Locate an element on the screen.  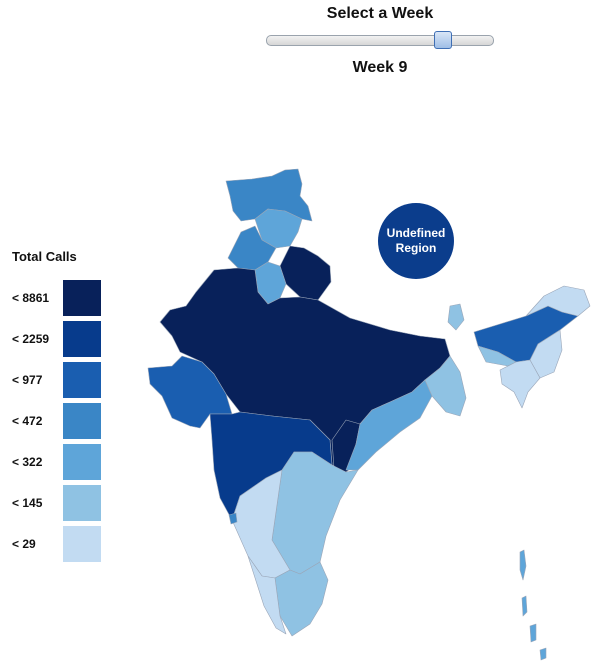
legend-item: < 322 is located at coordinates (62, 462).